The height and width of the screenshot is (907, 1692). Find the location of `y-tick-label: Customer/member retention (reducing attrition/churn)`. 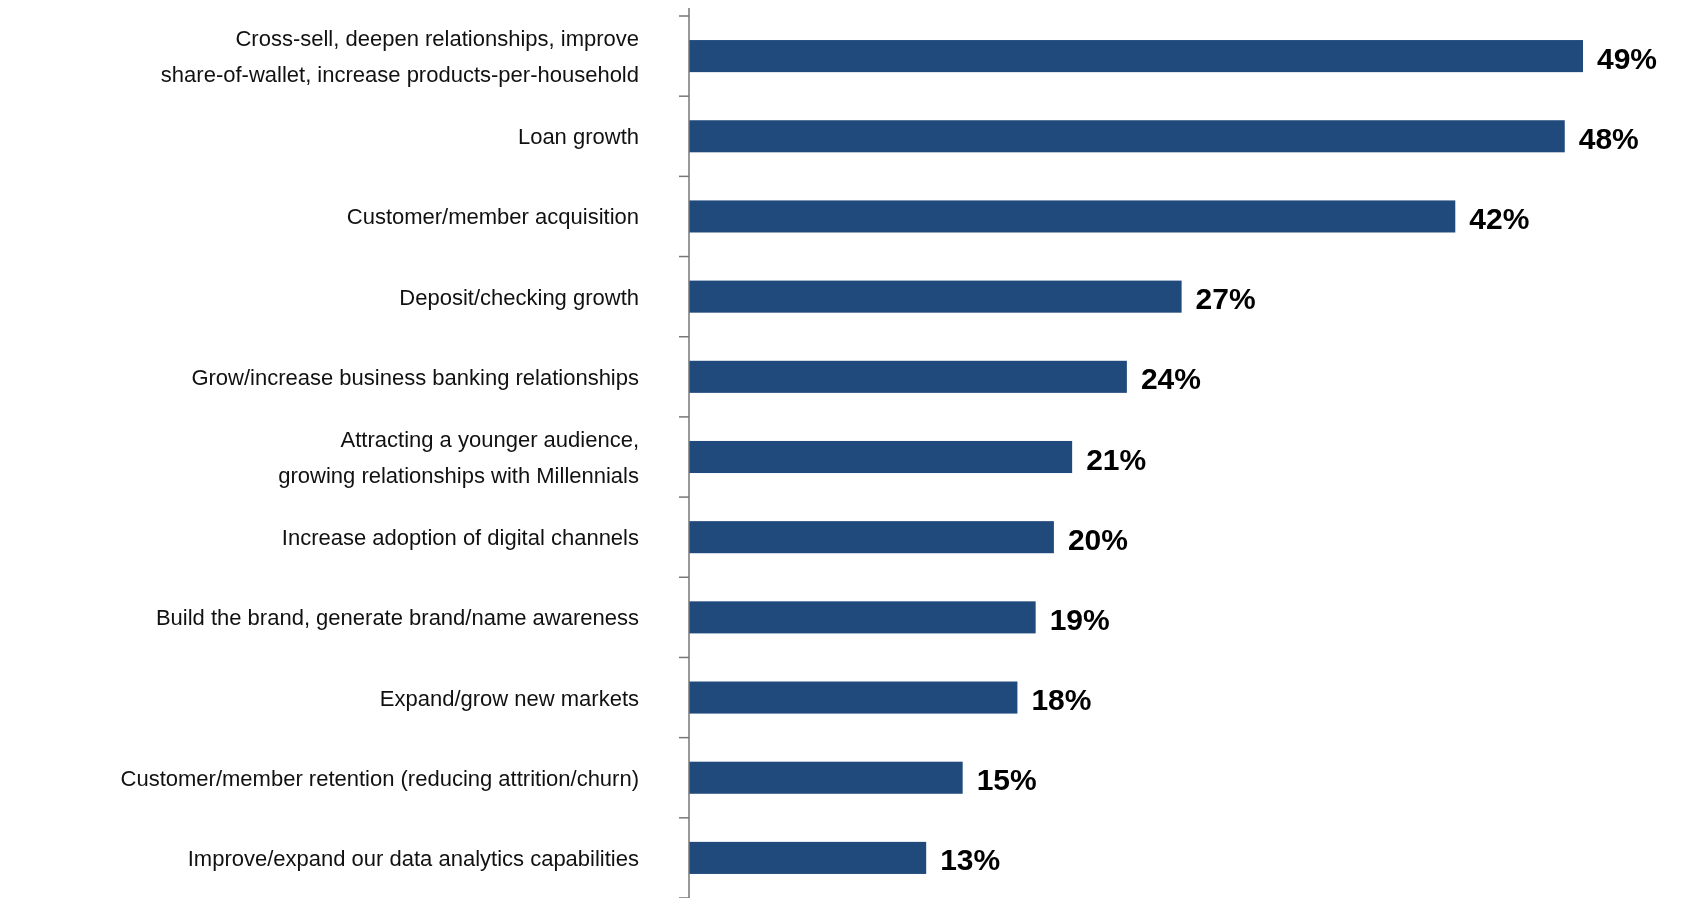

y-tick-label: Customer/member retention (reducing attrition/churn) is located at coordinates (379, 778).